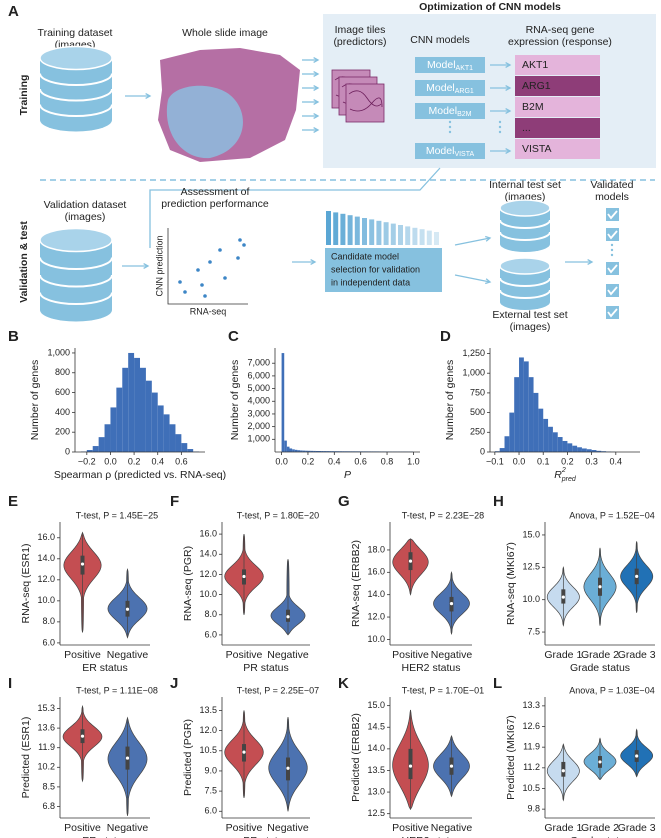 The height and width of the screenshot is (838, 661). I want to click on annotation: T-test, P = 2.23E−28, so click(443, 515).